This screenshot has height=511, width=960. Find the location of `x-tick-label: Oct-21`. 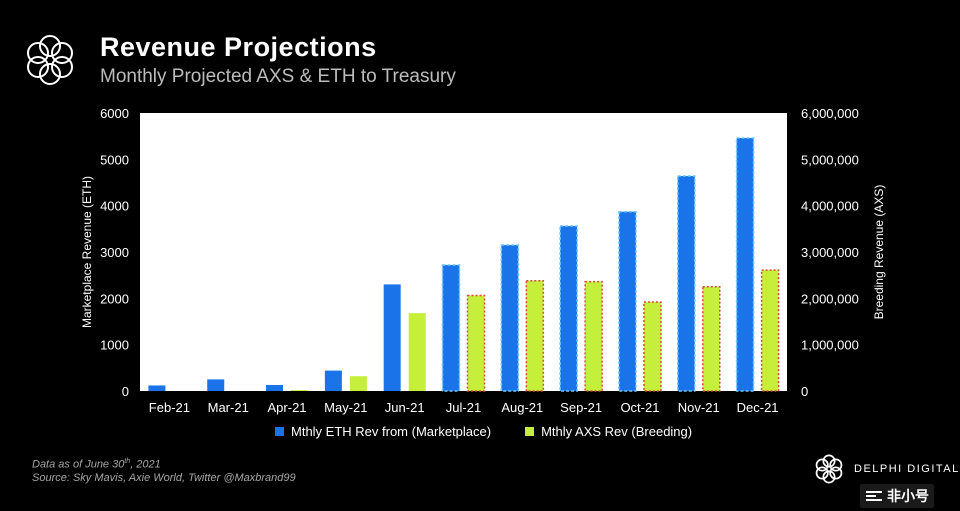

x-tick-label: Oct-21 is located at coordinates (639, 407).